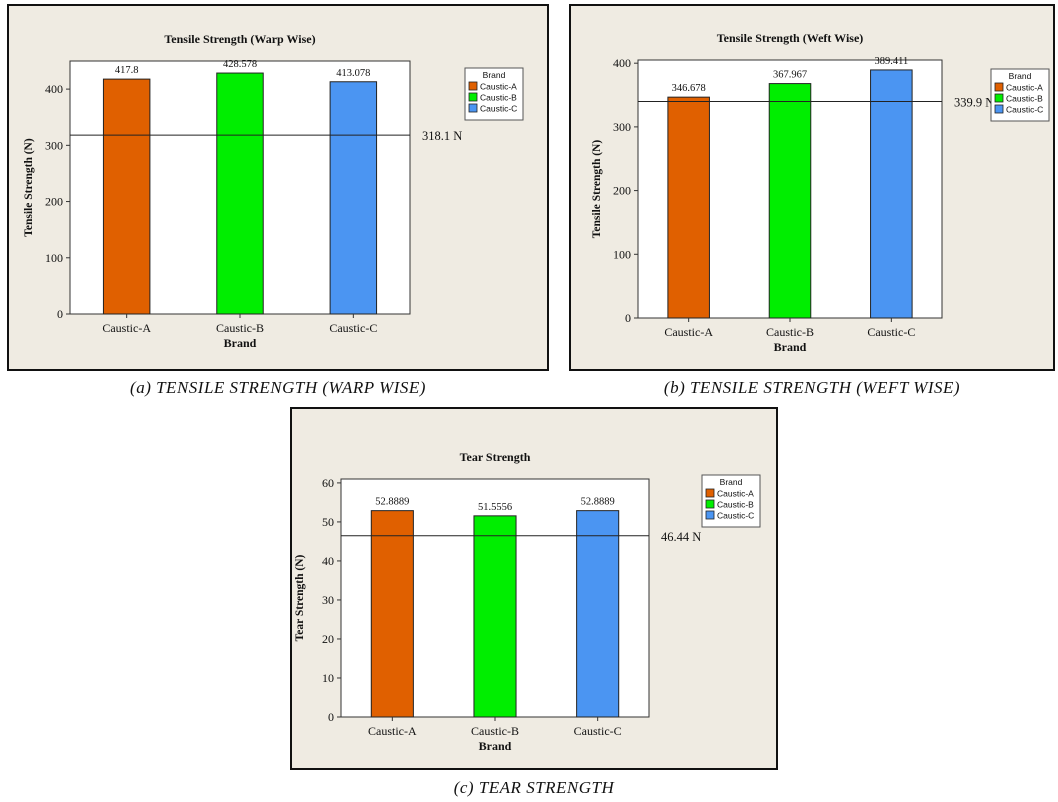  Describe the element at coordinates (239, 39) in the screenshot. I see `chart-title: Tensile Strength (Warp Wise)` at that location.